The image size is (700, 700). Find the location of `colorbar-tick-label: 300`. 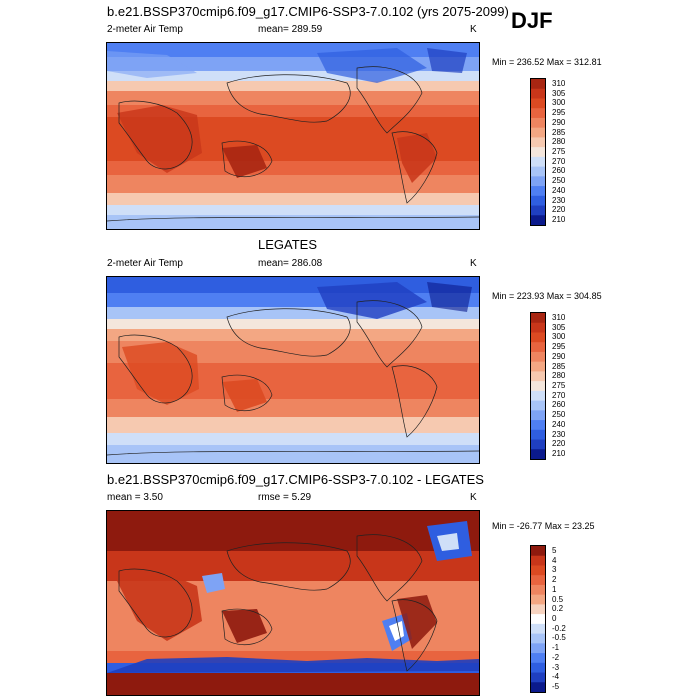

colorbar-tick-label: 300 is located at coordinates (559, 337).